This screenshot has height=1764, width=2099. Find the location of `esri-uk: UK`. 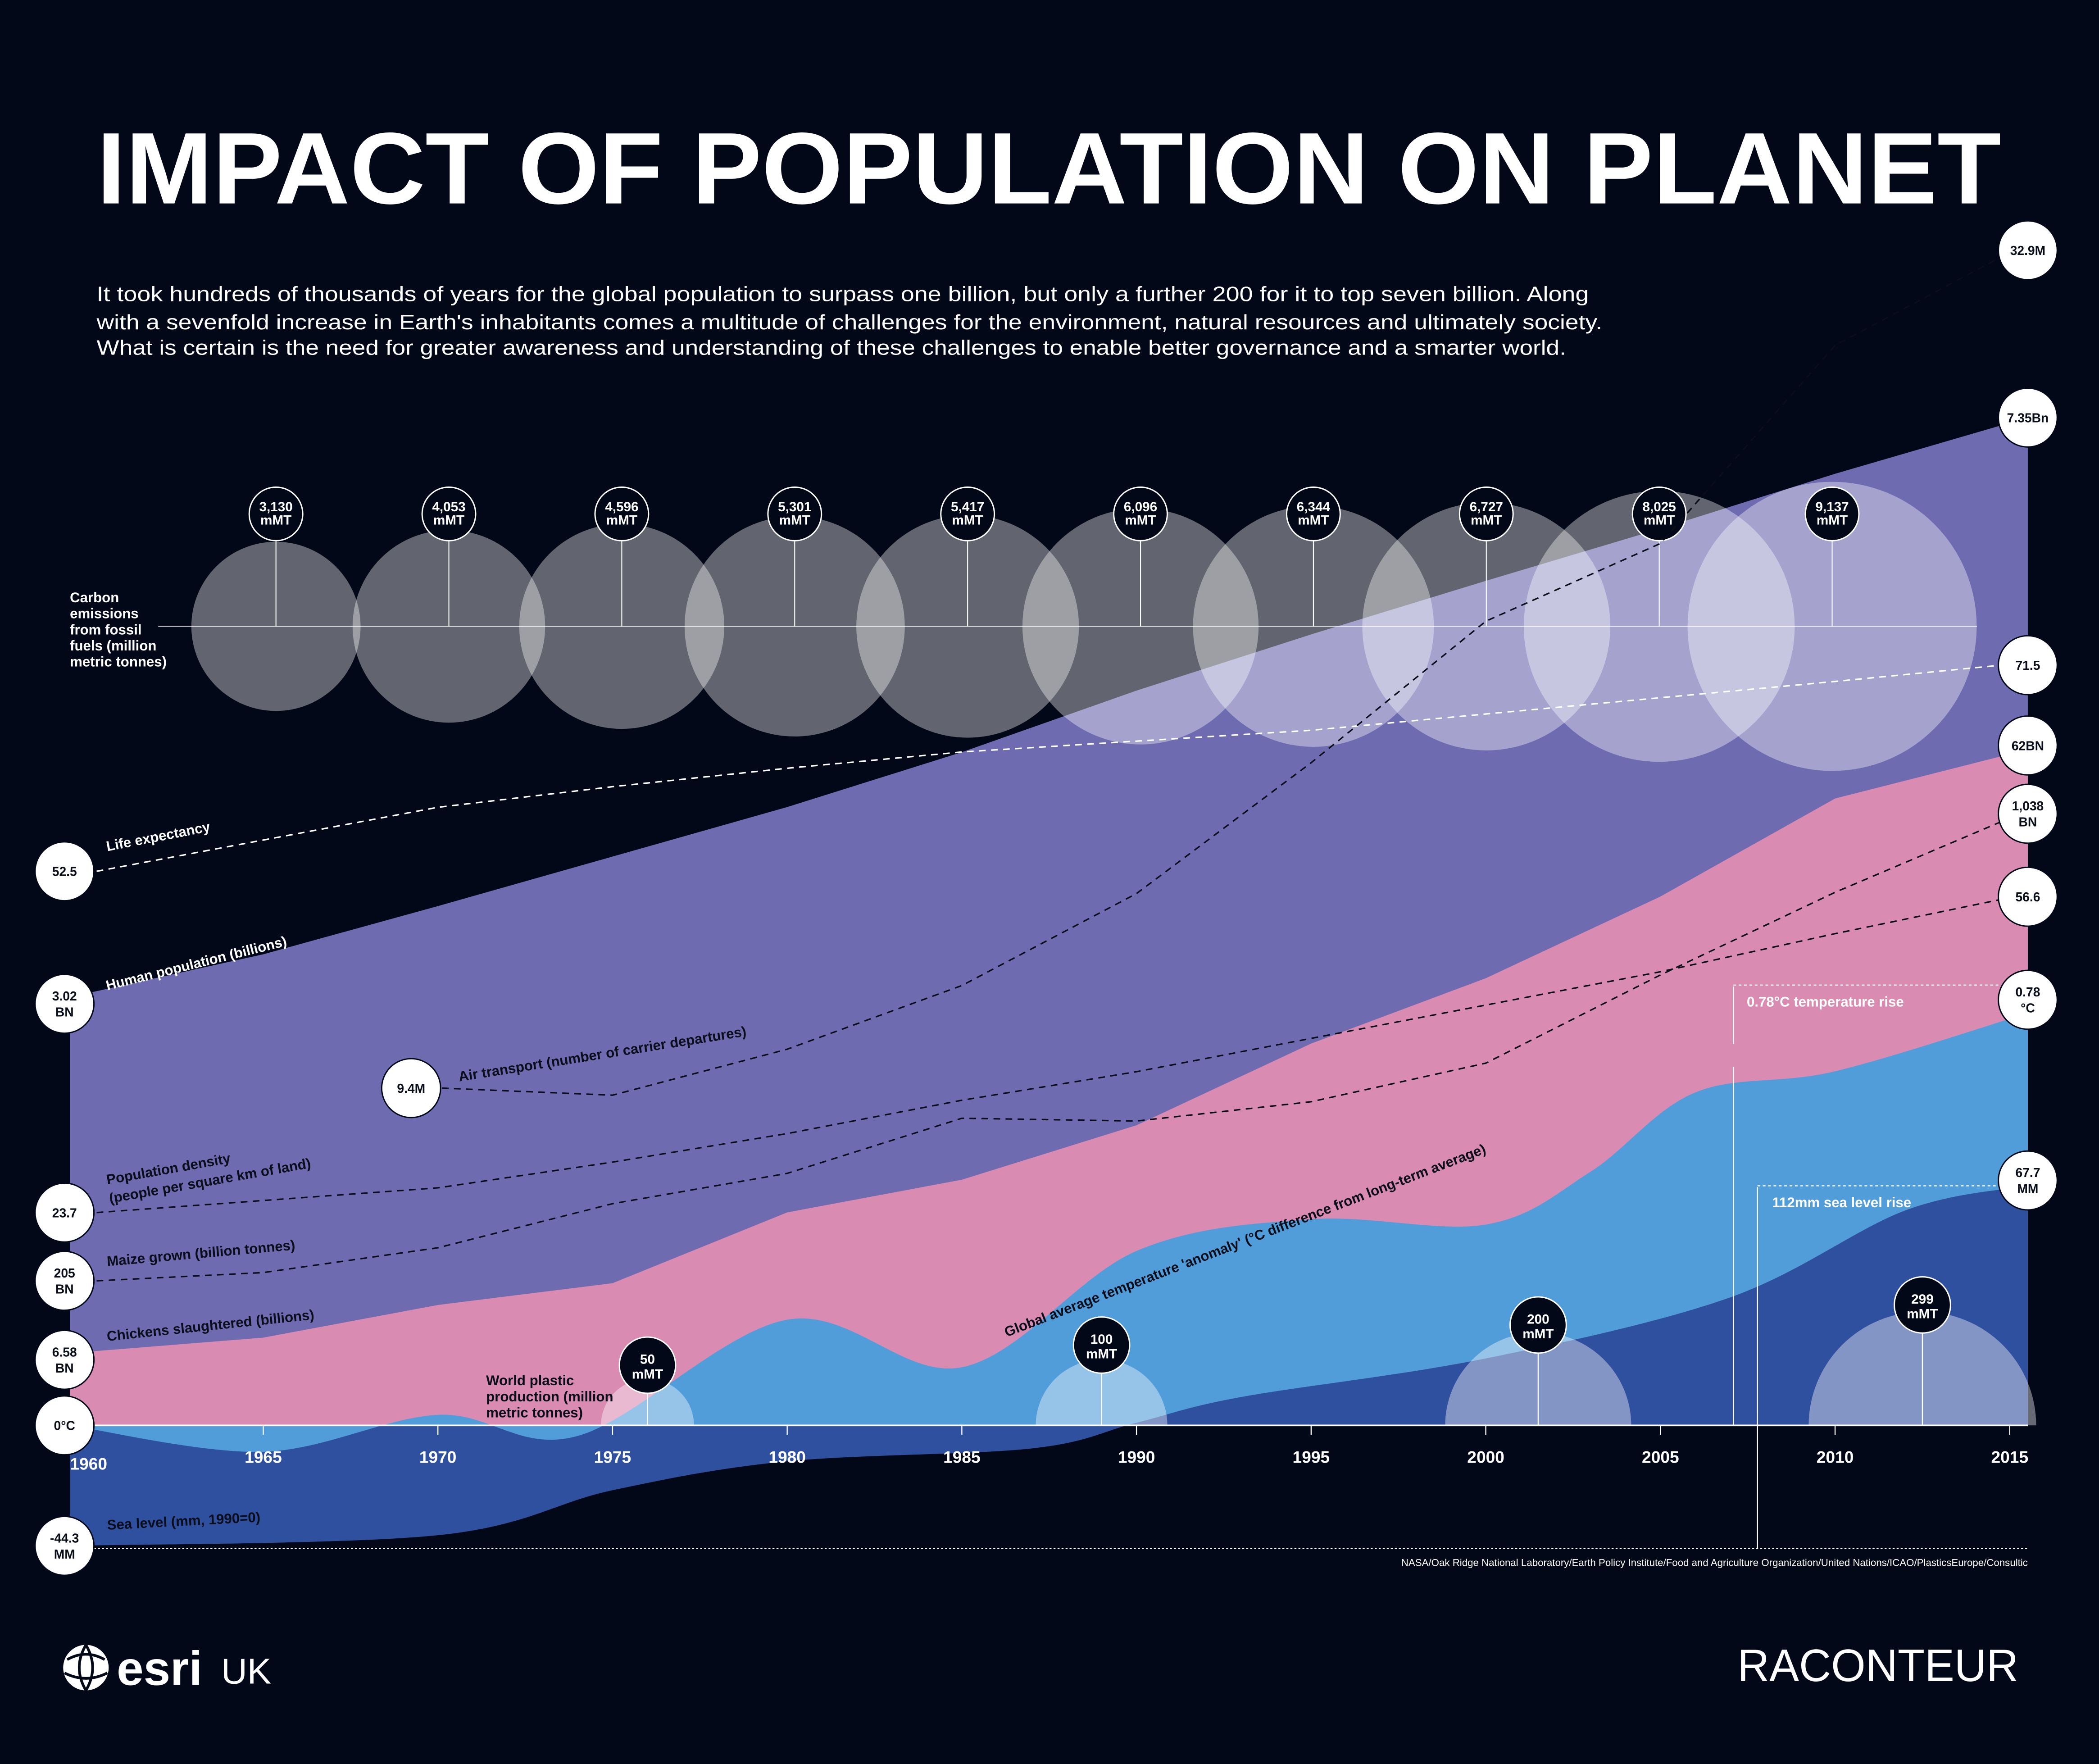

esri-uk: UK is located at coordinates (246, 1671).